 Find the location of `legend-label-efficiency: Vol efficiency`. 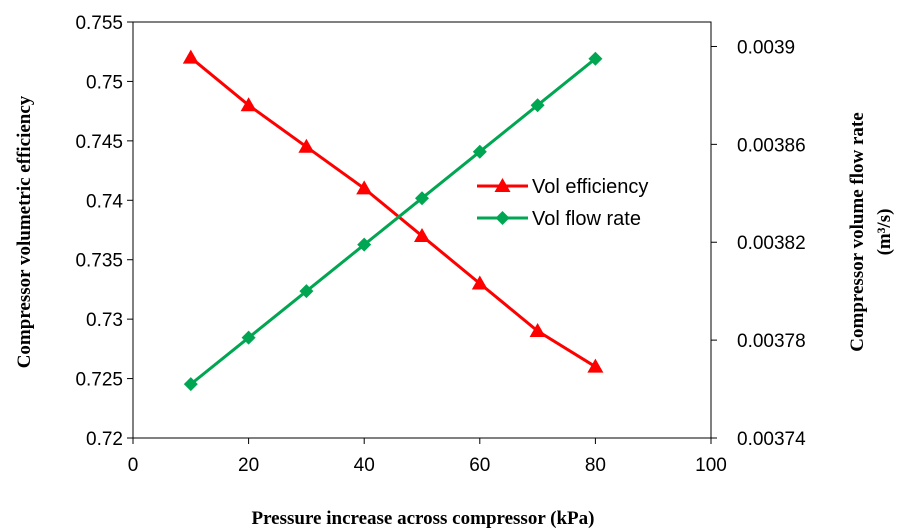

legend-label-efficiency: Vol efficiency is located at coordinates (590, 187).